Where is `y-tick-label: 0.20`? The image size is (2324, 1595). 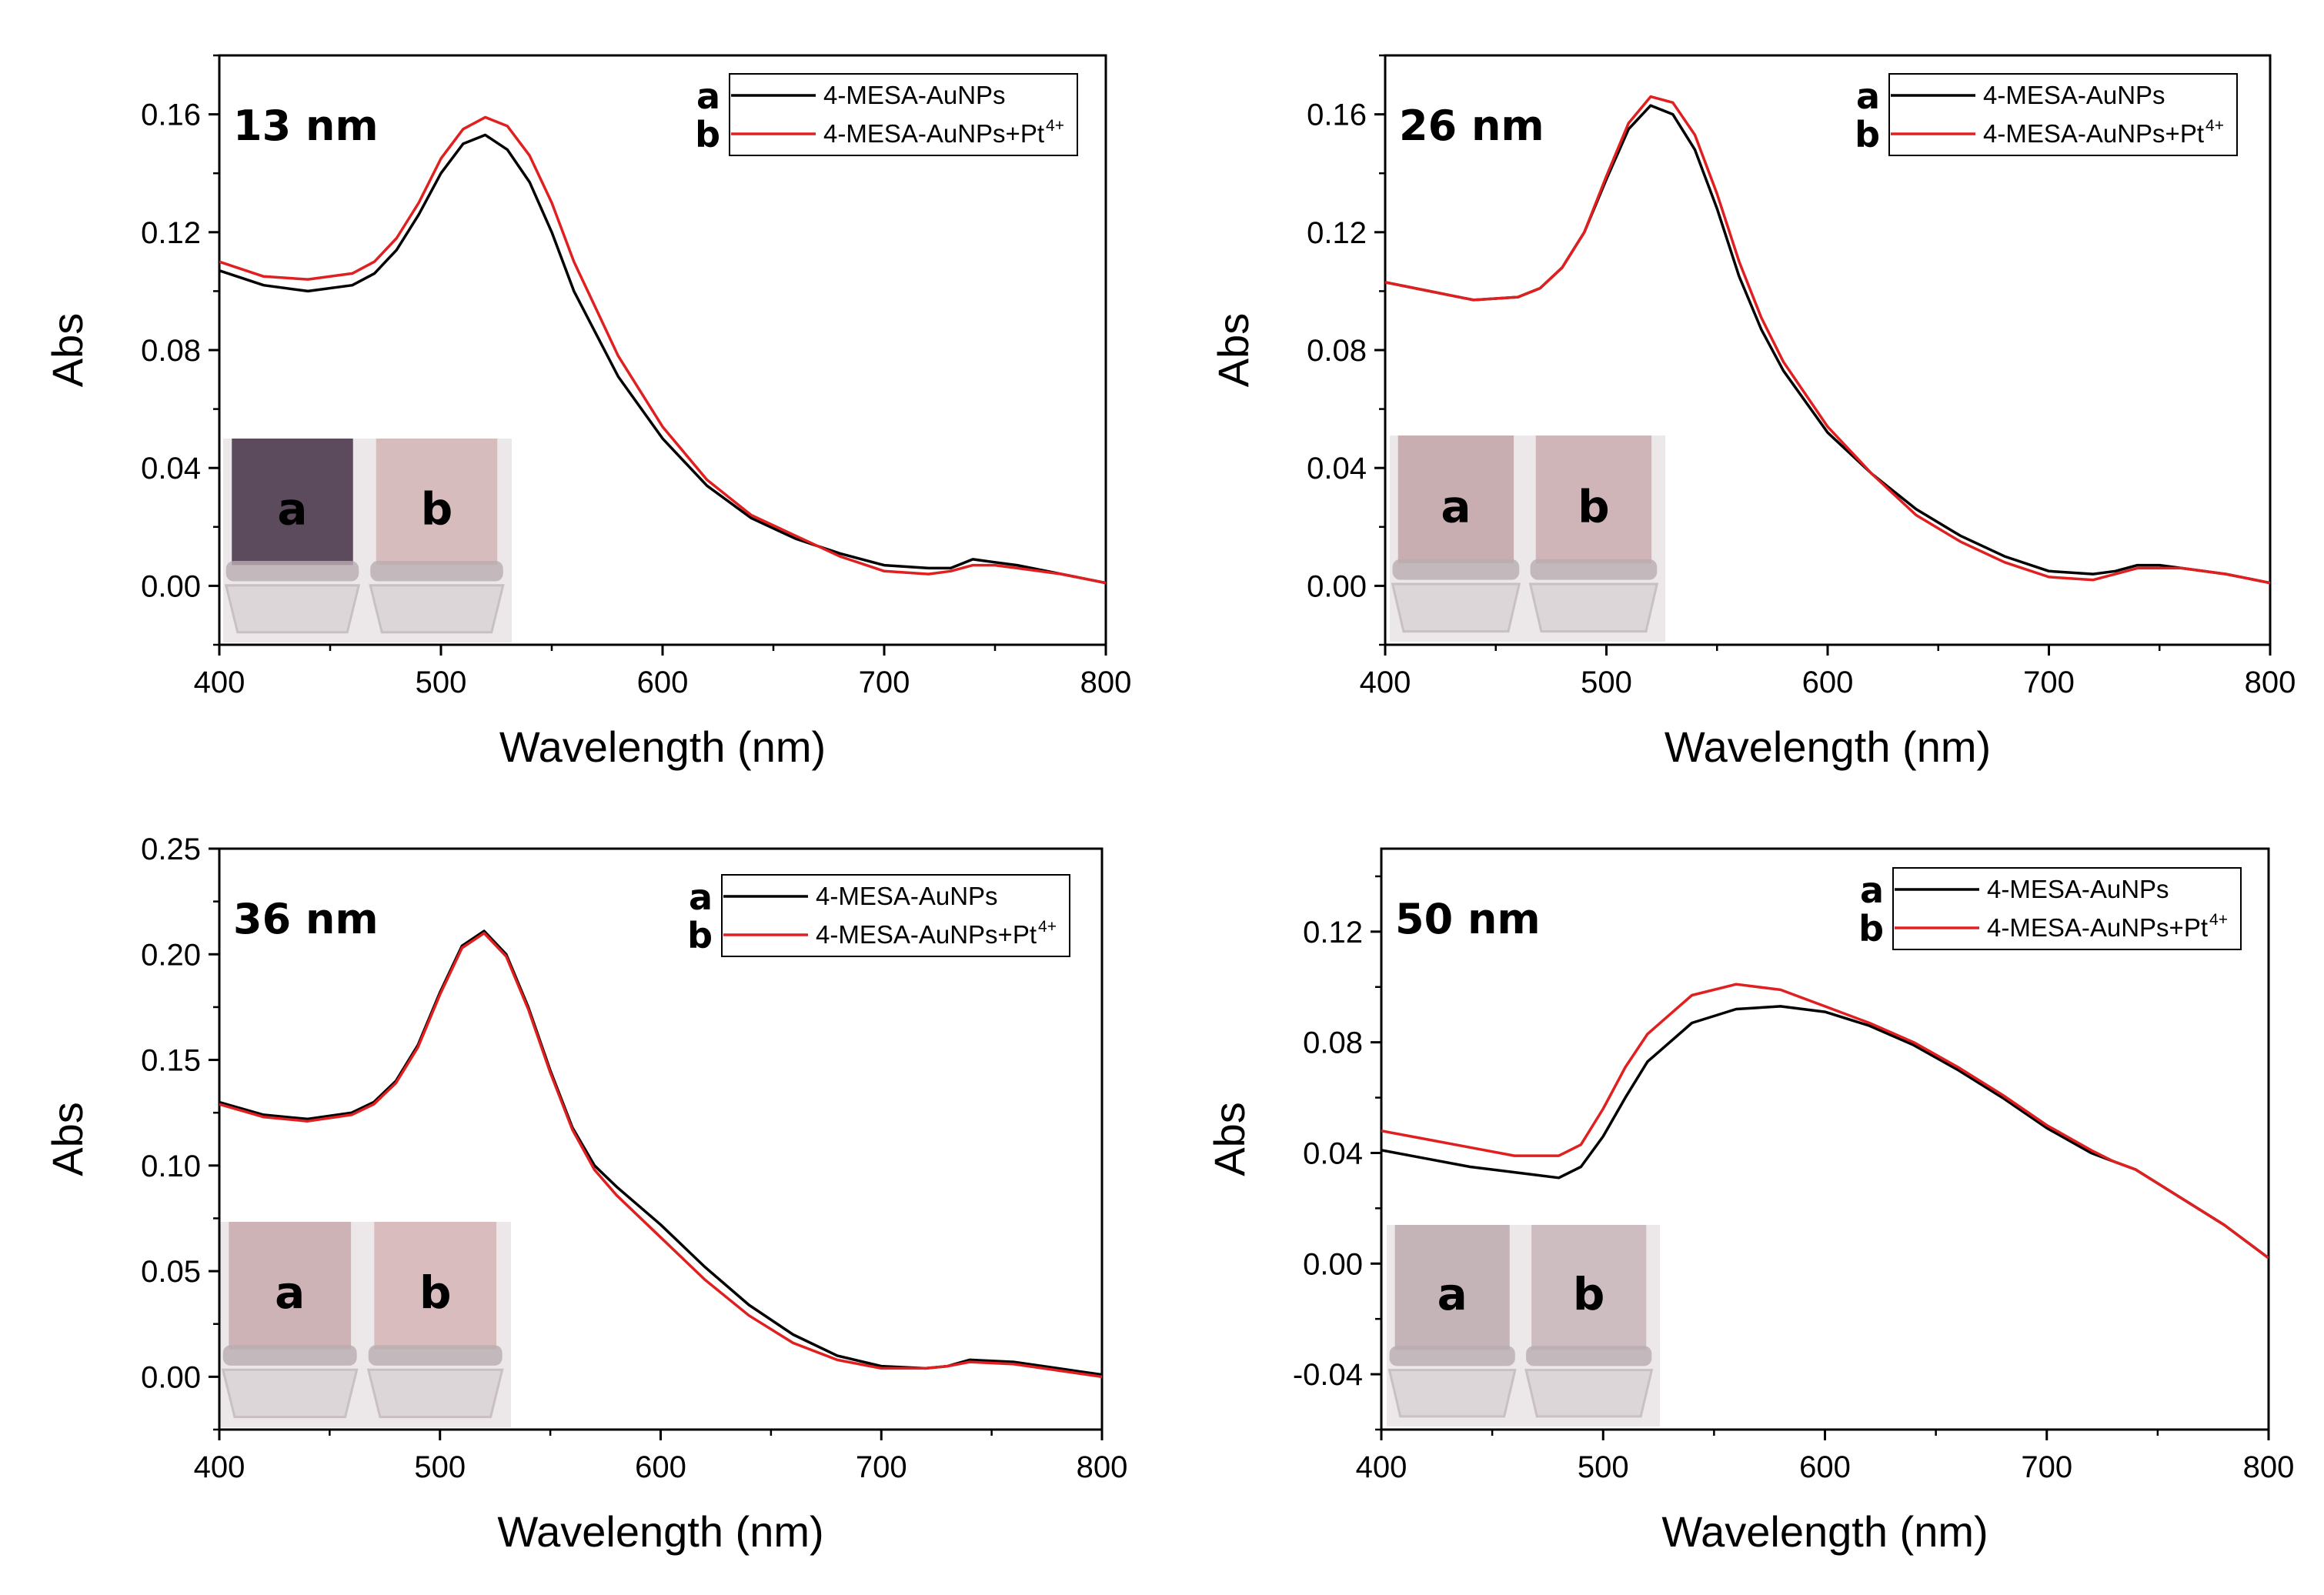
y-tick-label: 0.20 is located at coordinates (171, 955).